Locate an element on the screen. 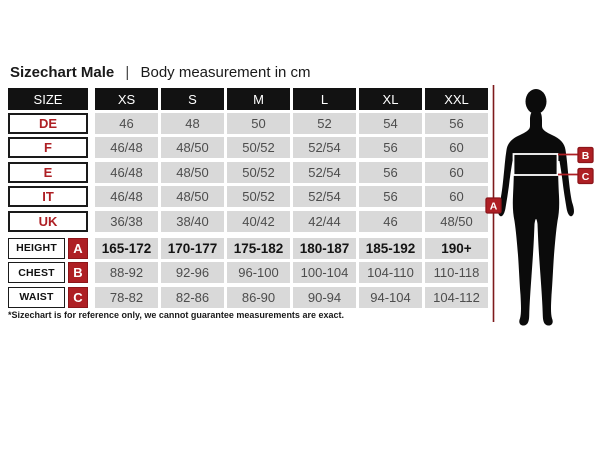 The width and height of the screenshot is (600, 450). row-label-chest: CHEST is located at coordinates (36, 272).